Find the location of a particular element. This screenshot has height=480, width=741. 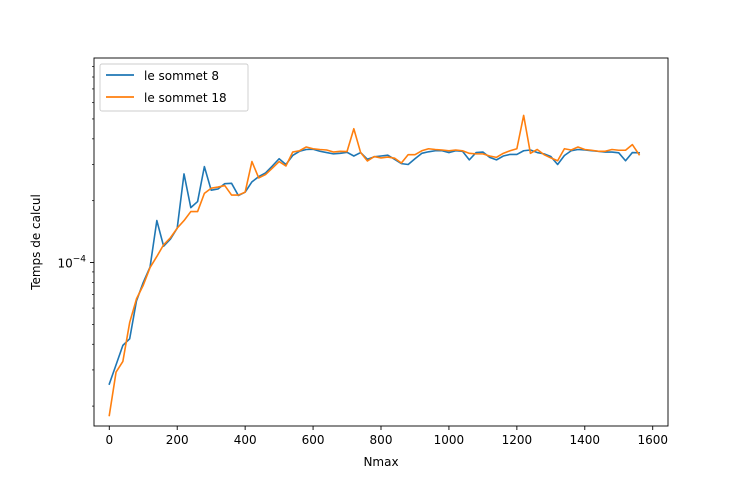

x-tick-label: 0 is located at coordinates (109, 440).